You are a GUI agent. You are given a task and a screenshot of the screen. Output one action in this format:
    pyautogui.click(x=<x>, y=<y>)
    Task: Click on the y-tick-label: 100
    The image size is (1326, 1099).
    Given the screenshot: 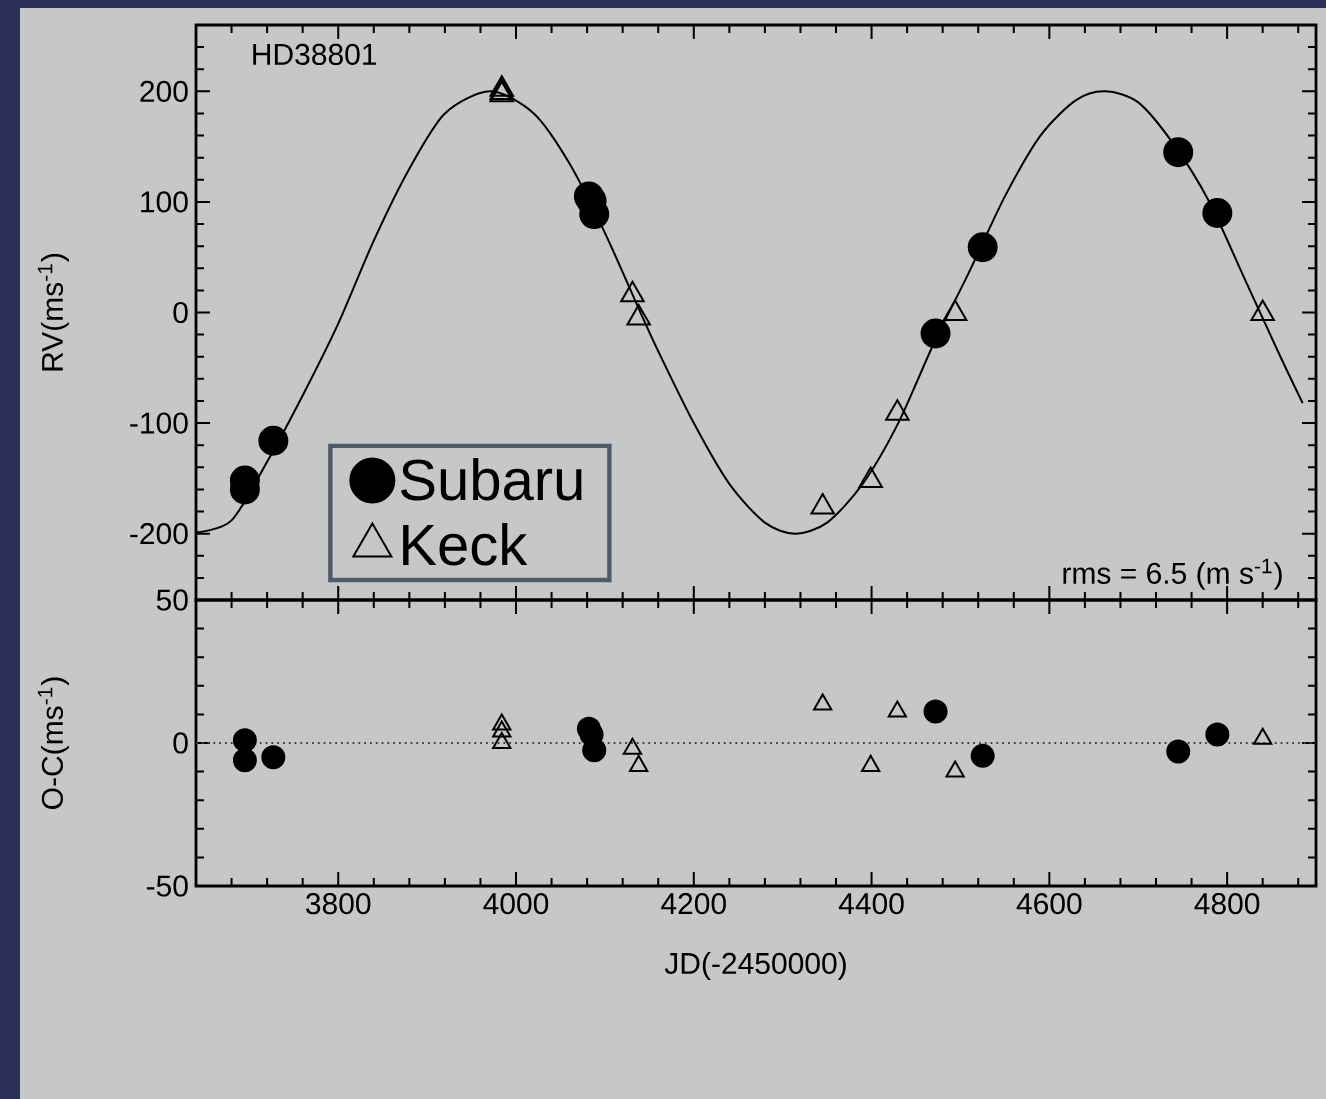 What is the action you would take?
    pyautogui.click(x=164, y=202)
    